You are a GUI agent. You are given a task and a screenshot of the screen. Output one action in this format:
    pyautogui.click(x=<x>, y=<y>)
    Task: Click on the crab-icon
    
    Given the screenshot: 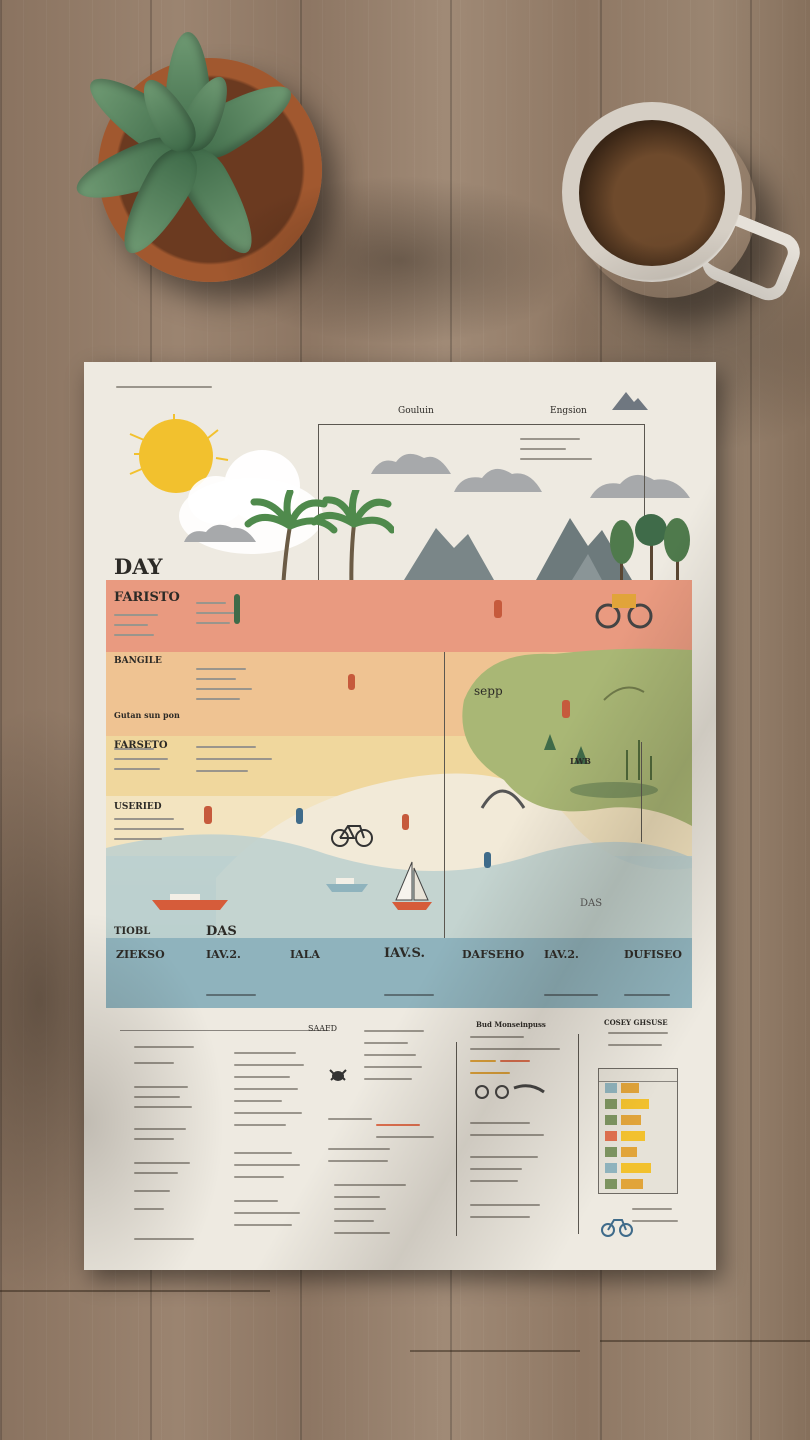 What is the action you would take?
    pyautogui.click(x=338, y=1075)
    